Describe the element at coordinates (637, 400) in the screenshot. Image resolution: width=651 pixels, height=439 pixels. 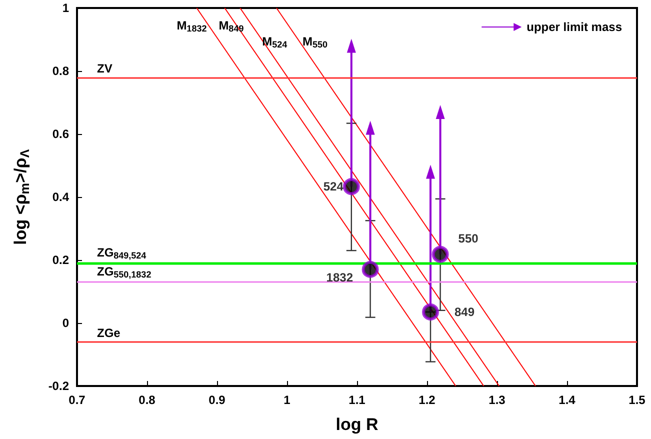
I see `x-tick-label: 1.5` at that location.